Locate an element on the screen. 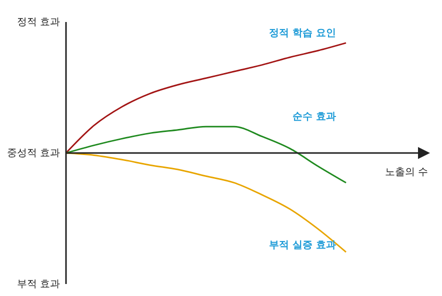  text: 부적 효과 is located at coordinates (38, 285).